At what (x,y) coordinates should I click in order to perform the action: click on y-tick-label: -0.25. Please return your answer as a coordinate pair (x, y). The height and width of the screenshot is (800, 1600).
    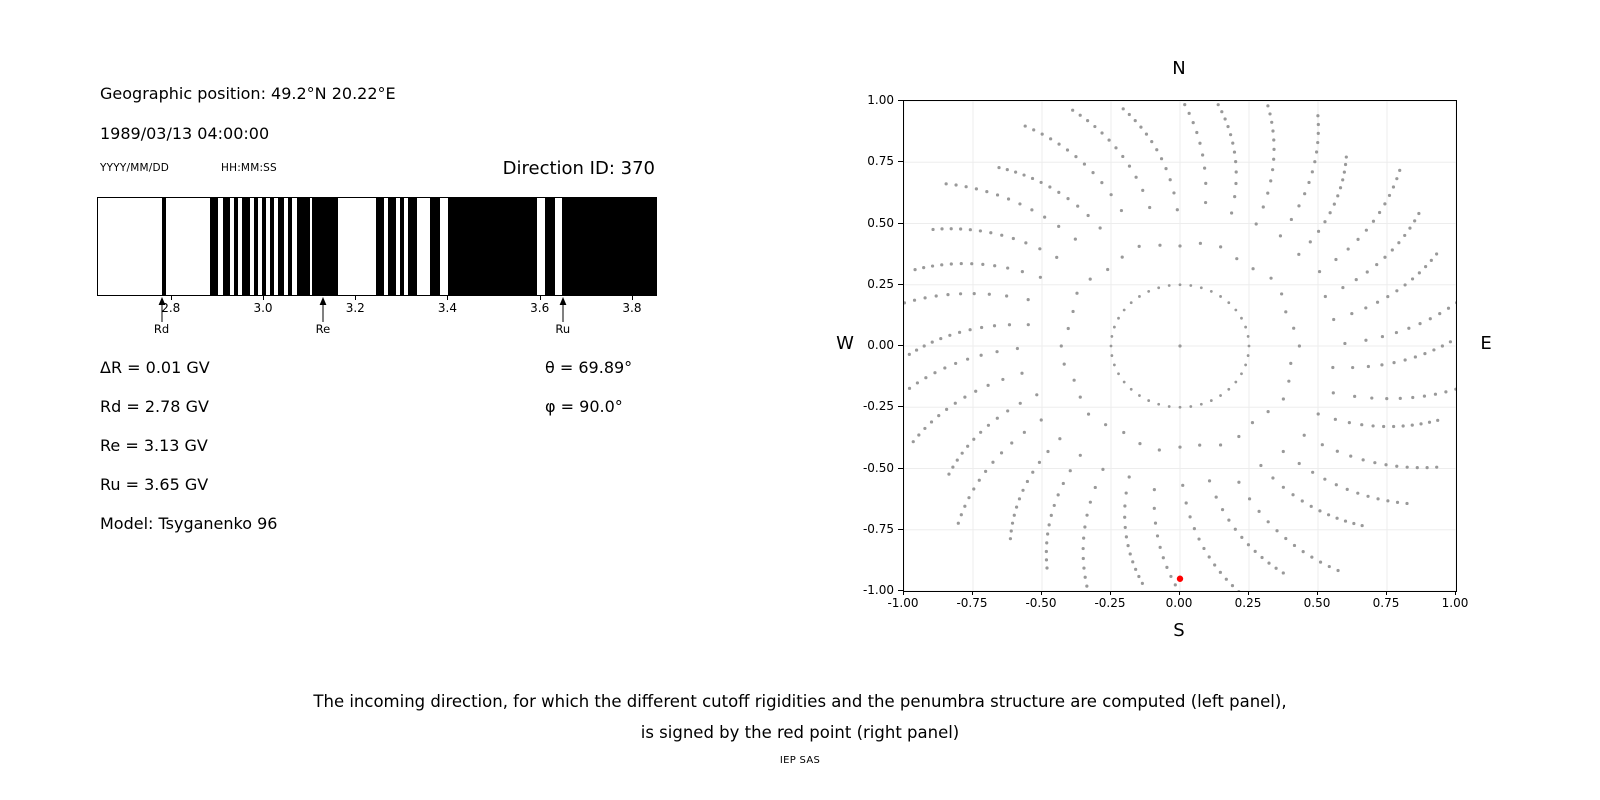
    Looking at the image, I should click on (878, 406).